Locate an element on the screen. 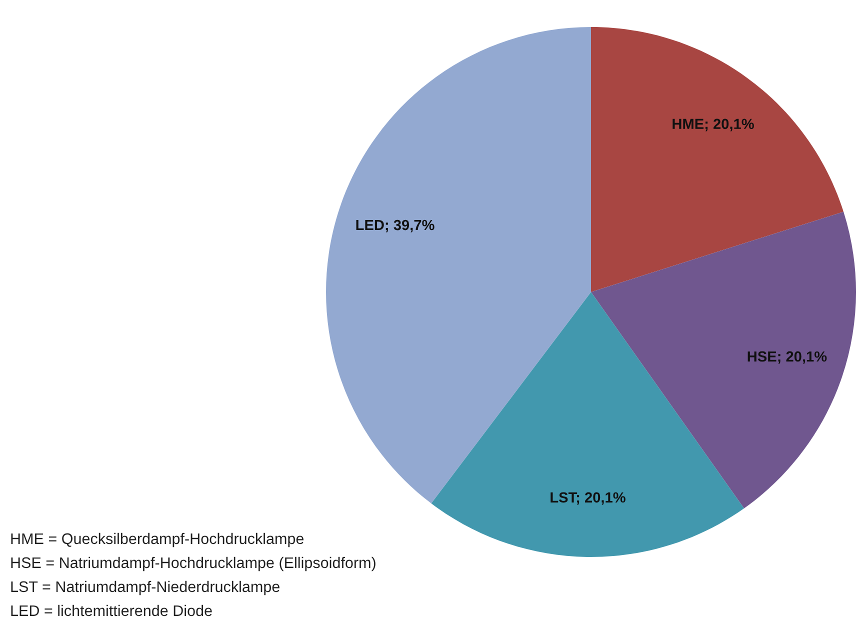 This screenshot has height=621, width=861. slice-label: HME; 20,1% is located at coordinates (713, 125).